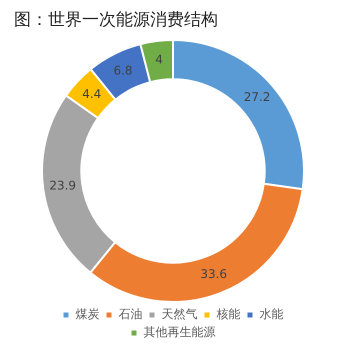 This screenshot has height=349, width=346. What do you see at coordinates (116, 20) in the screenshot?
I see `chart-title: 图：世界一次能源消费结构` at bounding box center [116, 20].